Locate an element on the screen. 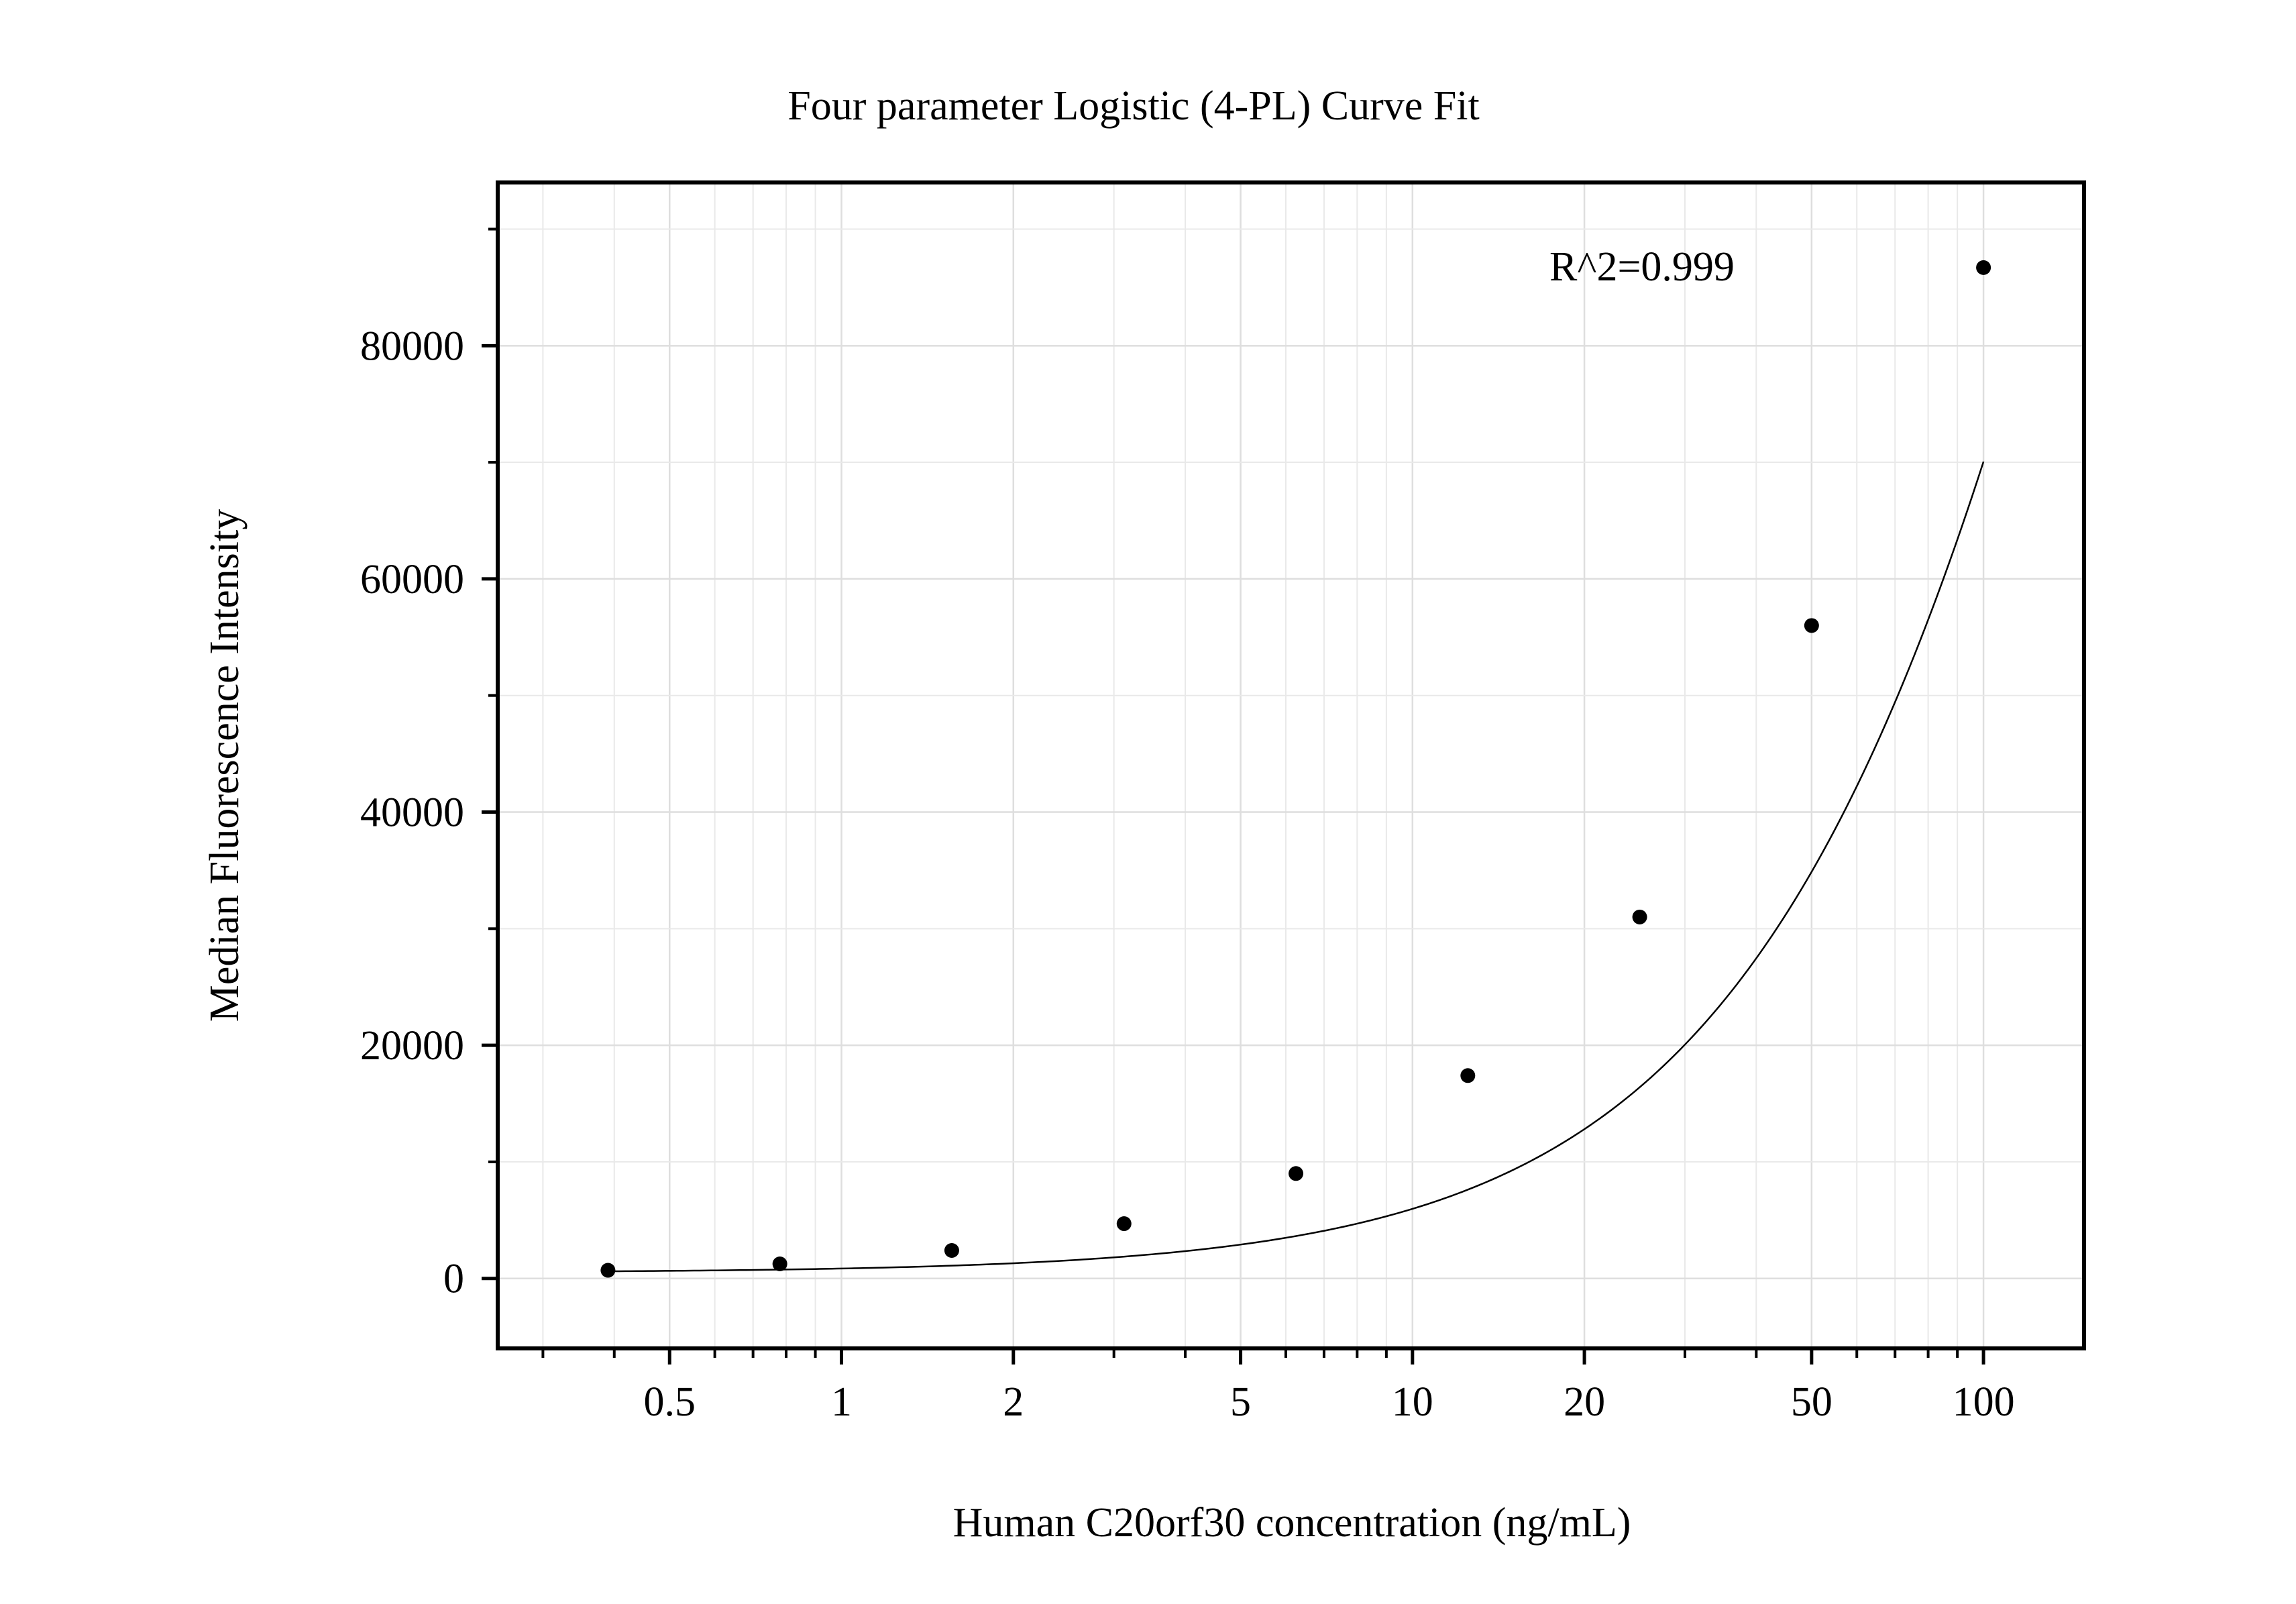 The height and width of the screenshot is (1604, 2296). x-axis-tick-labels: 0.5 1 2 5 10 20 50 100 is located at coordinates (1329, 1402).